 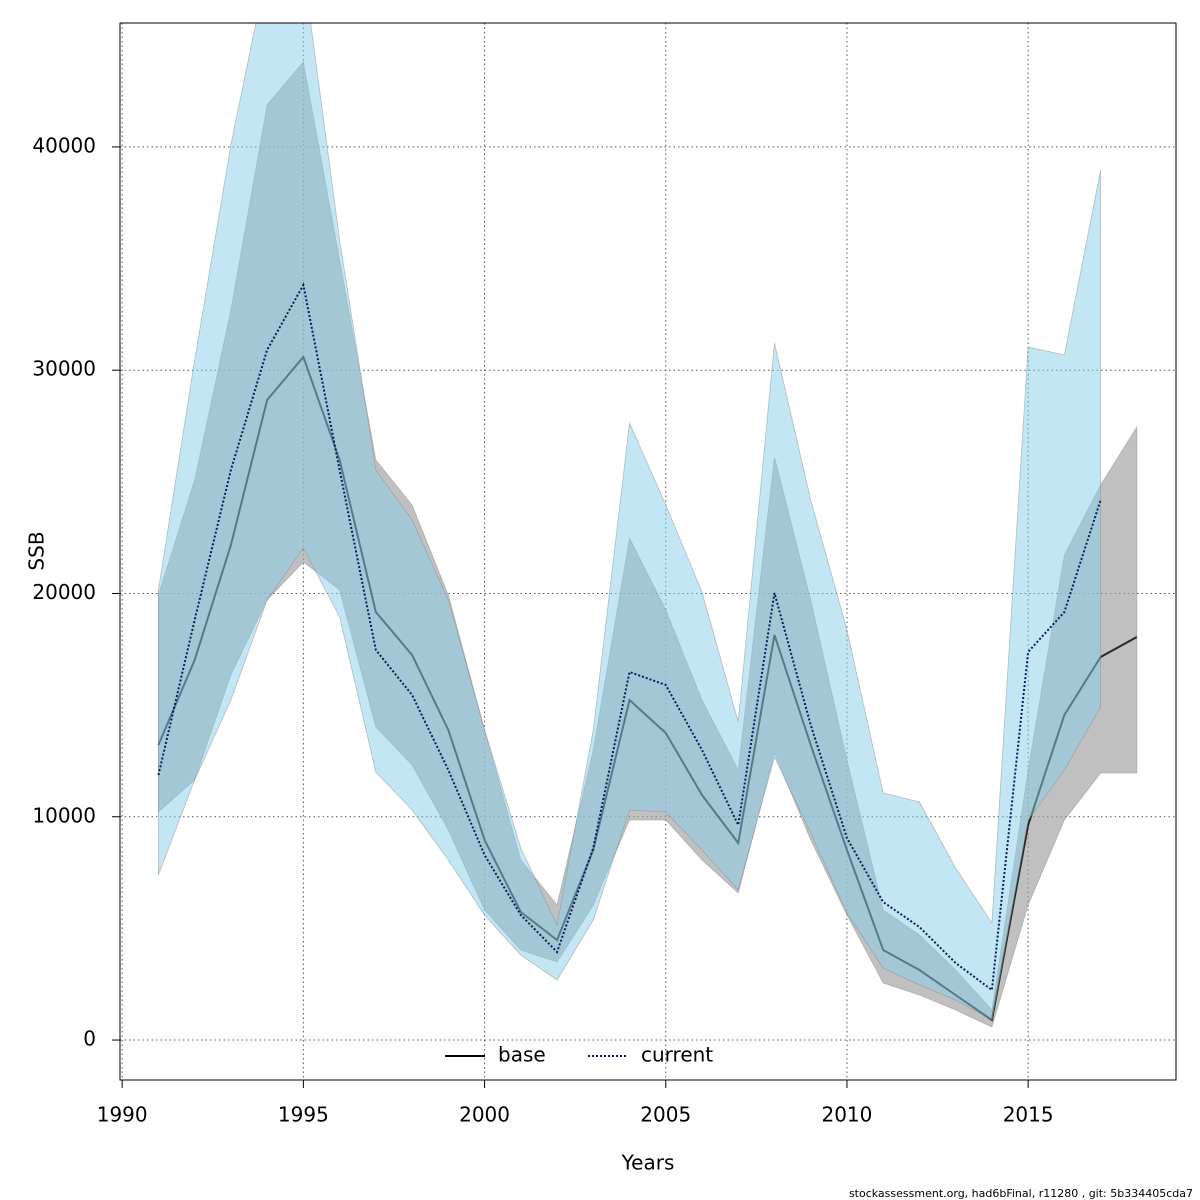 What do you see at coordinates (89, 1039) in the screenshot?
I see `y-tick-label: 0` at bounding box center [89, 1039].